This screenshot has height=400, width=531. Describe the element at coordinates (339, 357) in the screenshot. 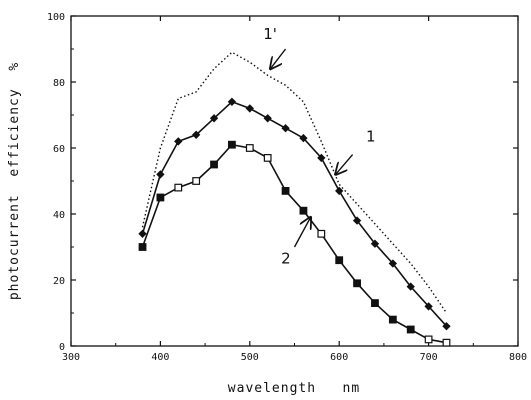

I see `x-tick-label: 600` at that location.